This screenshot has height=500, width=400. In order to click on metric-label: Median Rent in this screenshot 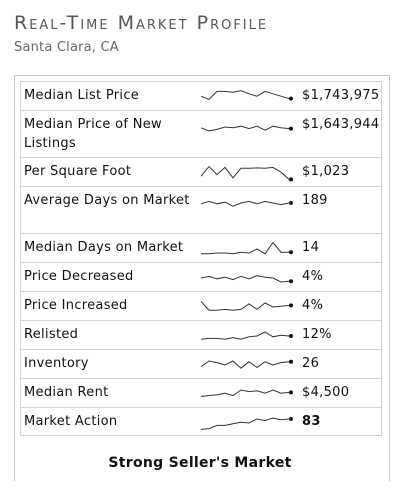, I will do `click(66, 392)`.